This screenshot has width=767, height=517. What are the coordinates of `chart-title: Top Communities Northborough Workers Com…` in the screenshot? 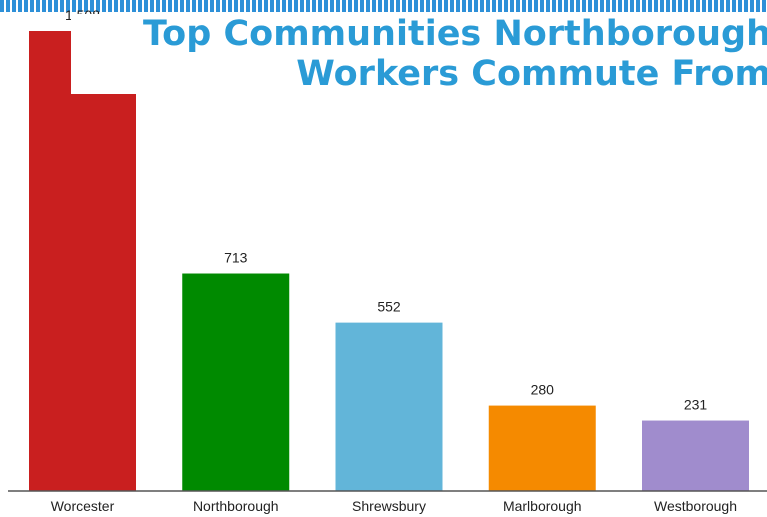 It's located at (419, 54).